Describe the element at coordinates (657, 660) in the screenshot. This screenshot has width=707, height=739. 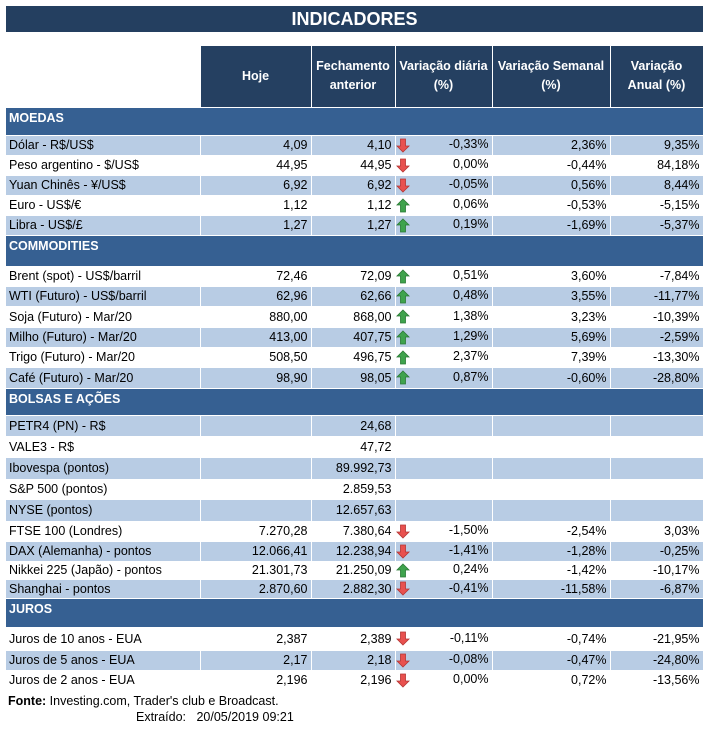
I see `cell-var-anual: -24,80%` at that location.